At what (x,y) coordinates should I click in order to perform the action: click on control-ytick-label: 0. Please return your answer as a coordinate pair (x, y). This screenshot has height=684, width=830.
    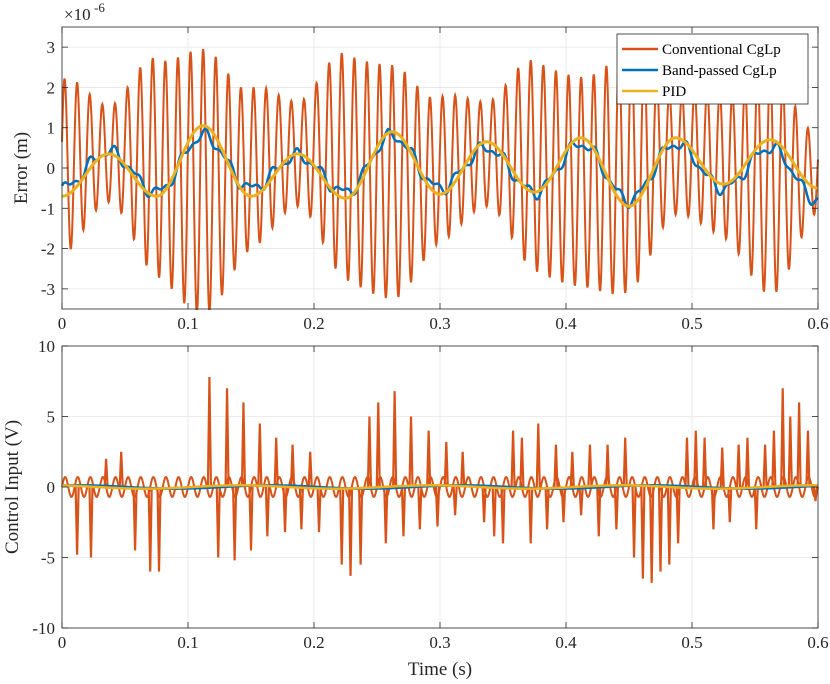
    Looking at the image, I should click on (51, 487).